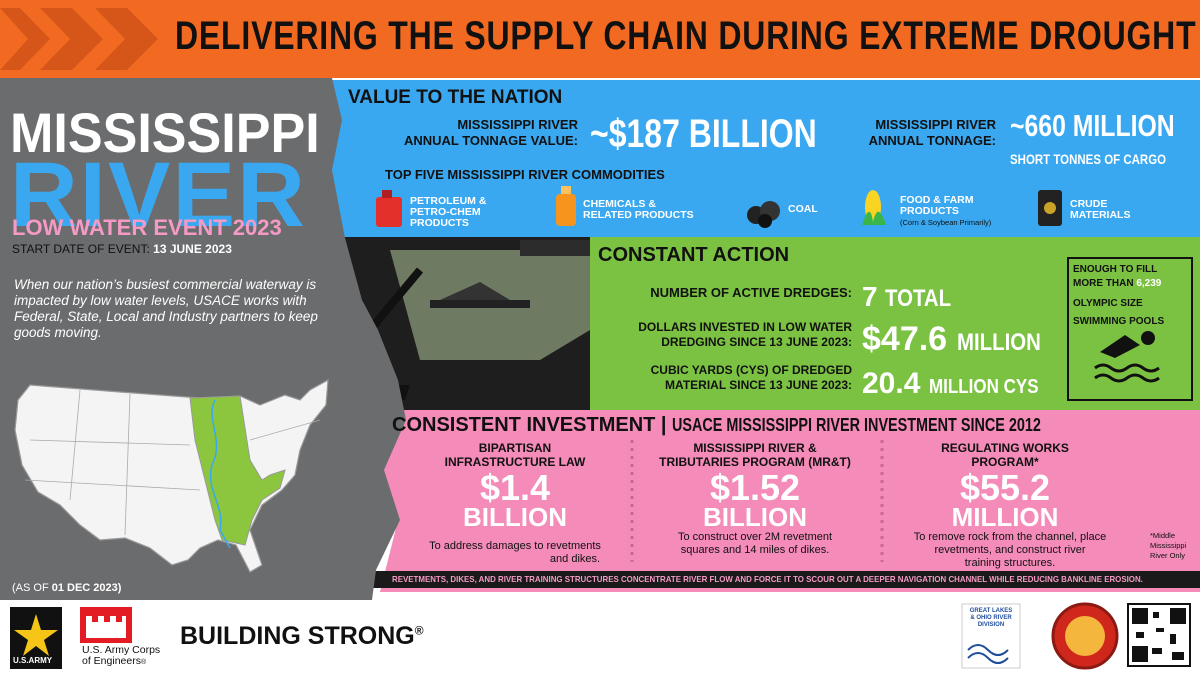 The height and width of the screenshot is (675, 1200). What do you see at coordinates (524, 425) in the screenshot?
I see `investment-title-text: CONSISTENT INVESTMENT` at bounding box center [524, 425].